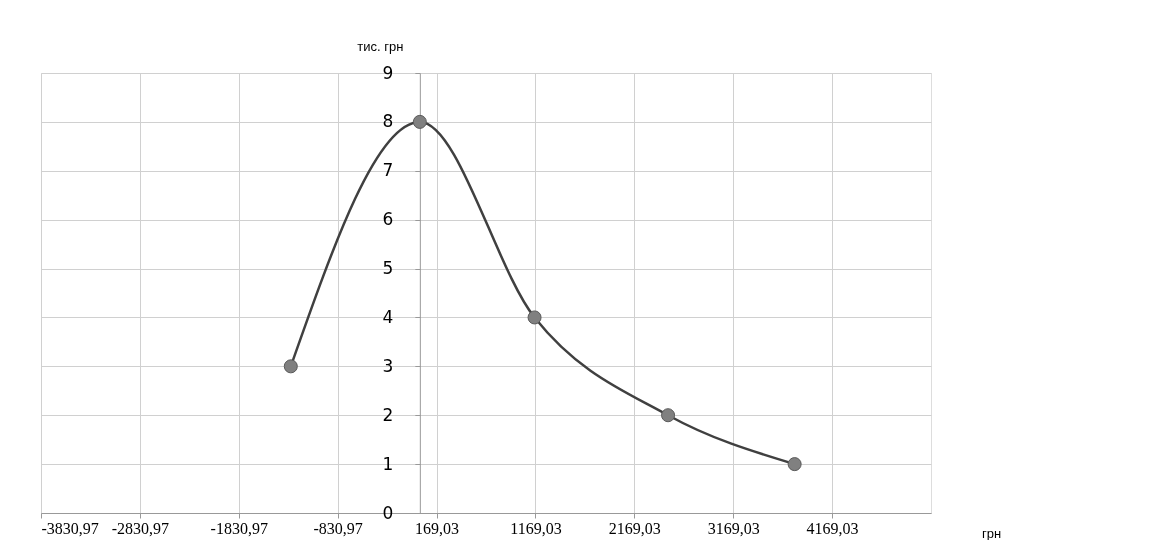 The image size is (1158, 540). I want to click on x-tick-label: -3830,97, so click(70, 528).